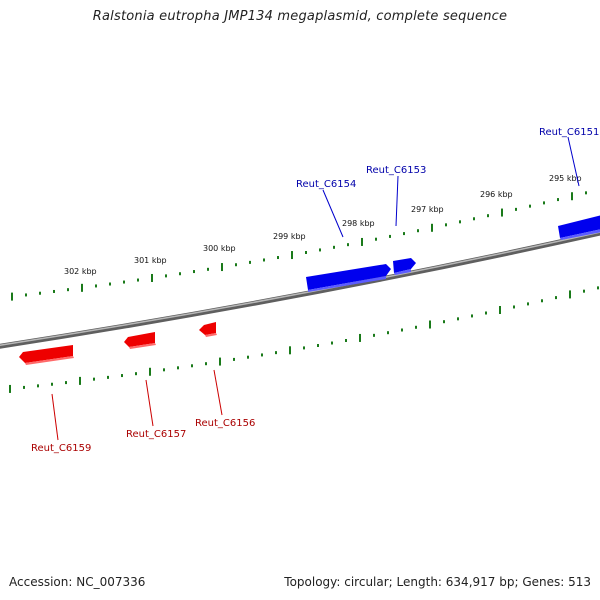  What do you see at coordinates (397, 201) in the screenshot?
I see `leader-line-reut-c6153` at bounding box center [397, 201].